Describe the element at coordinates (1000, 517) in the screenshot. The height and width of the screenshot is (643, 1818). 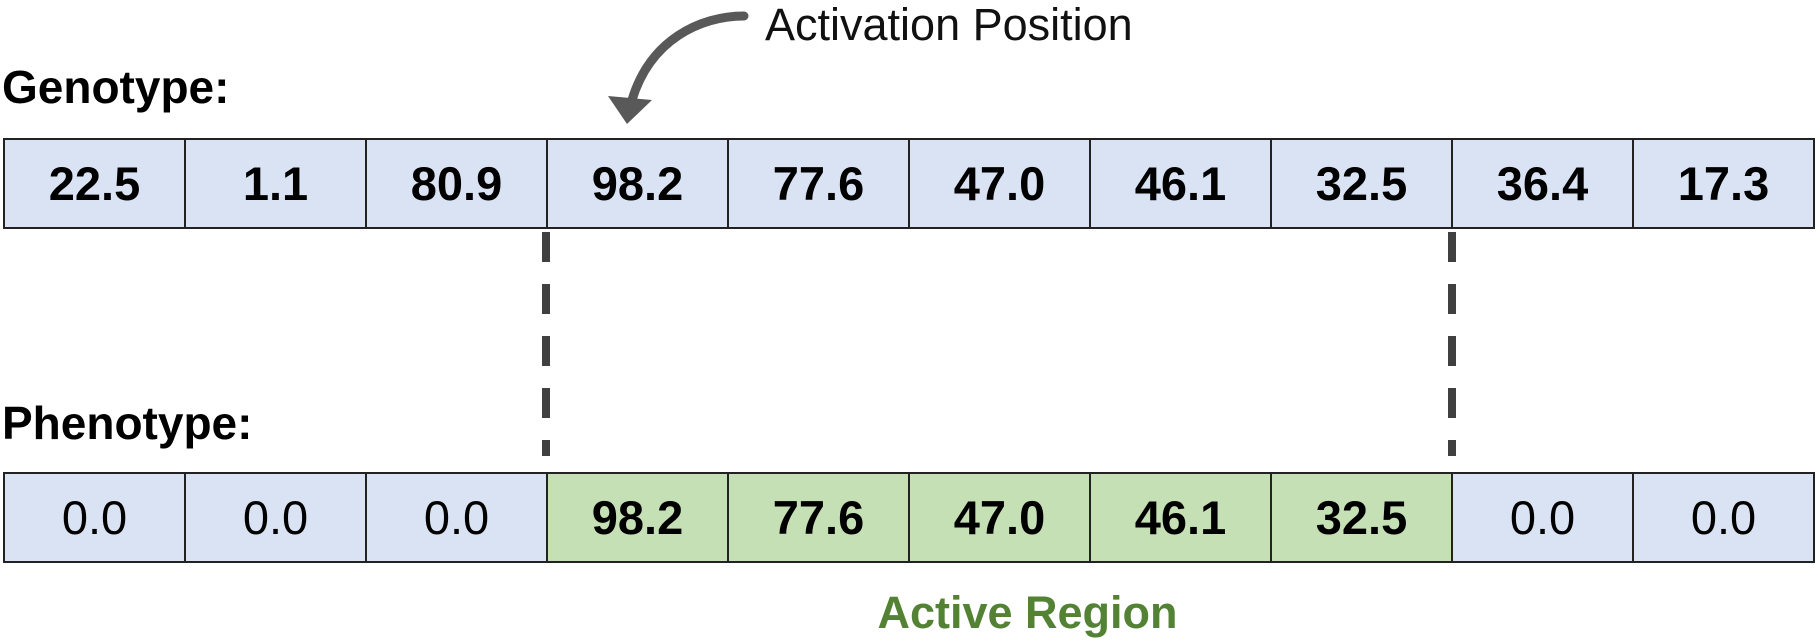
I see `phenotype-cell-5: 47.0` at that location.